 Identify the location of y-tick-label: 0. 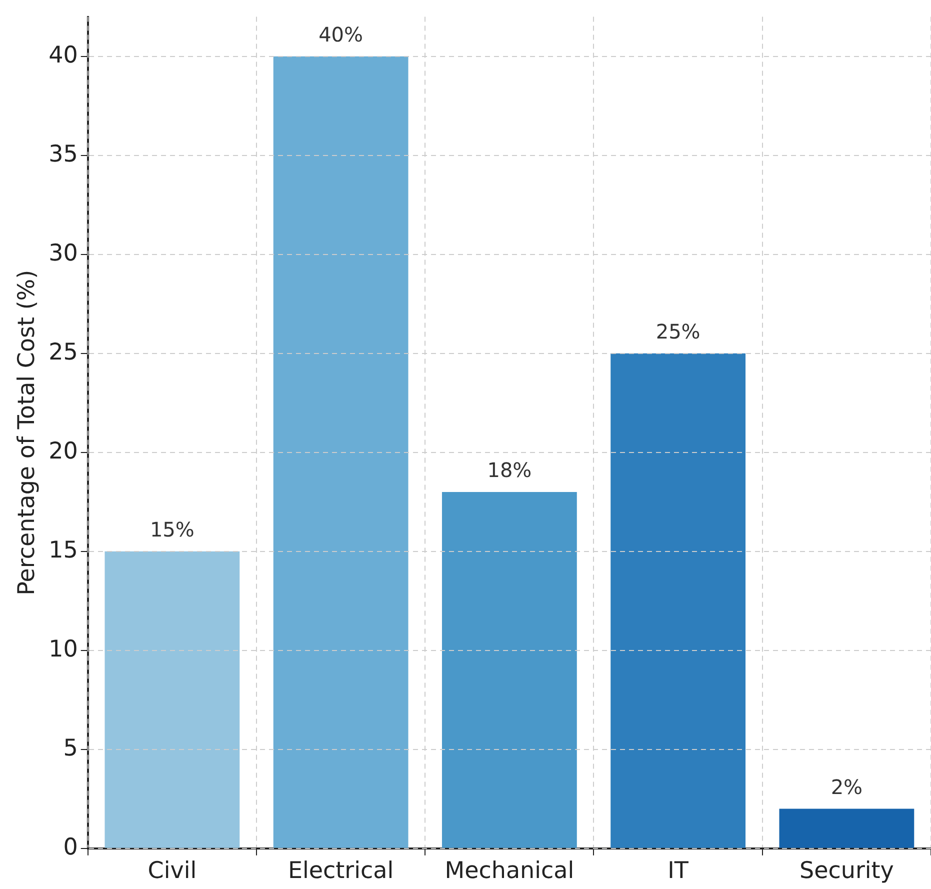
(70, 847).